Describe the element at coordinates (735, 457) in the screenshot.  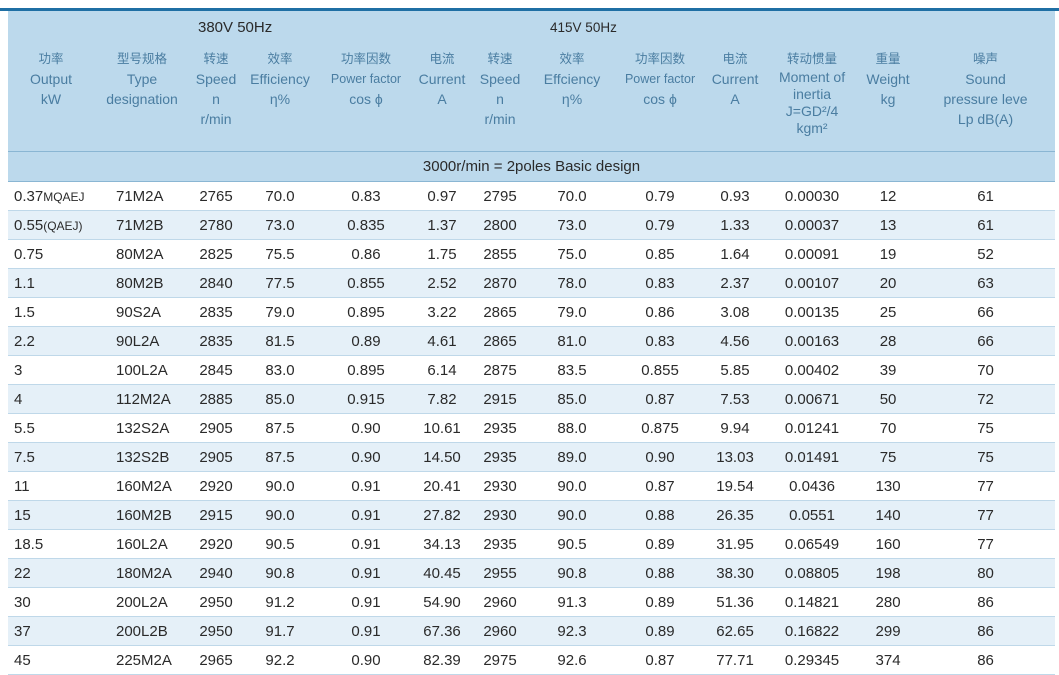
I see `cell-cur415: 13.03` at that location.